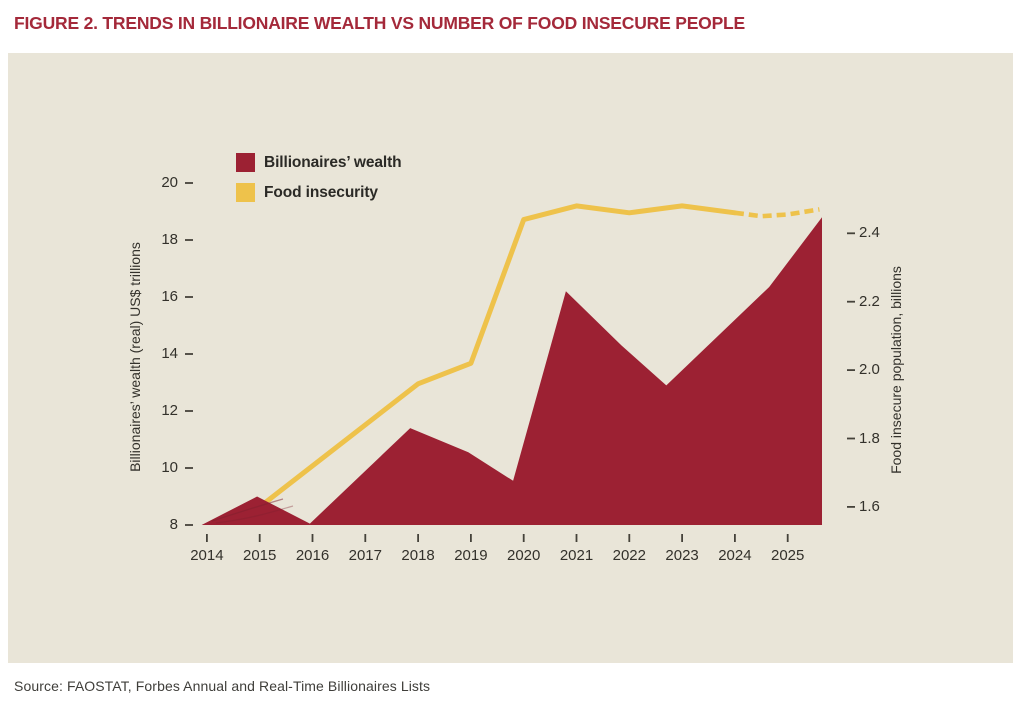 This screenshot has height=713, width=1024. I want to click on x-axis-year-label: 2025, so click(788, 555).